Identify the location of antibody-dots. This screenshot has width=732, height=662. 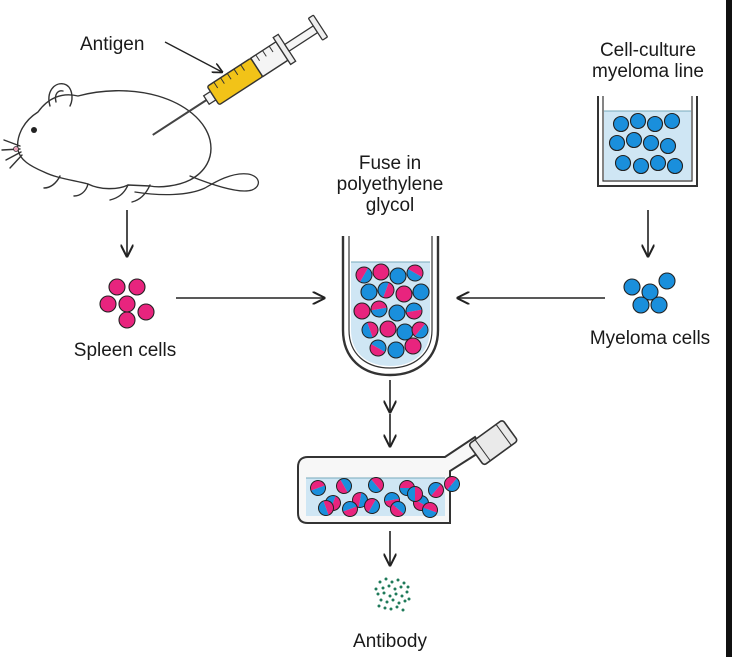
(392, 594).